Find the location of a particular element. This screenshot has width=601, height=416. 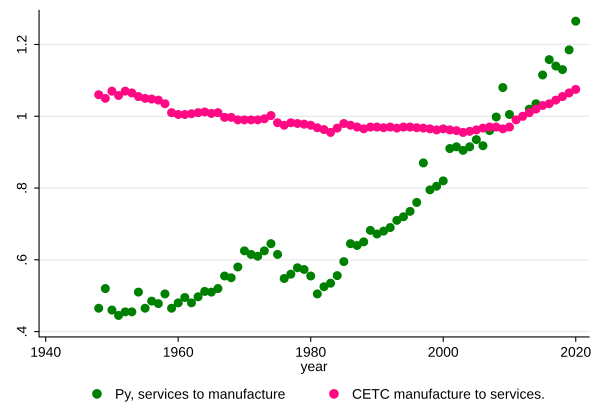

legend-label: CETC manufacture to services. is located at coordinates (448, 393).